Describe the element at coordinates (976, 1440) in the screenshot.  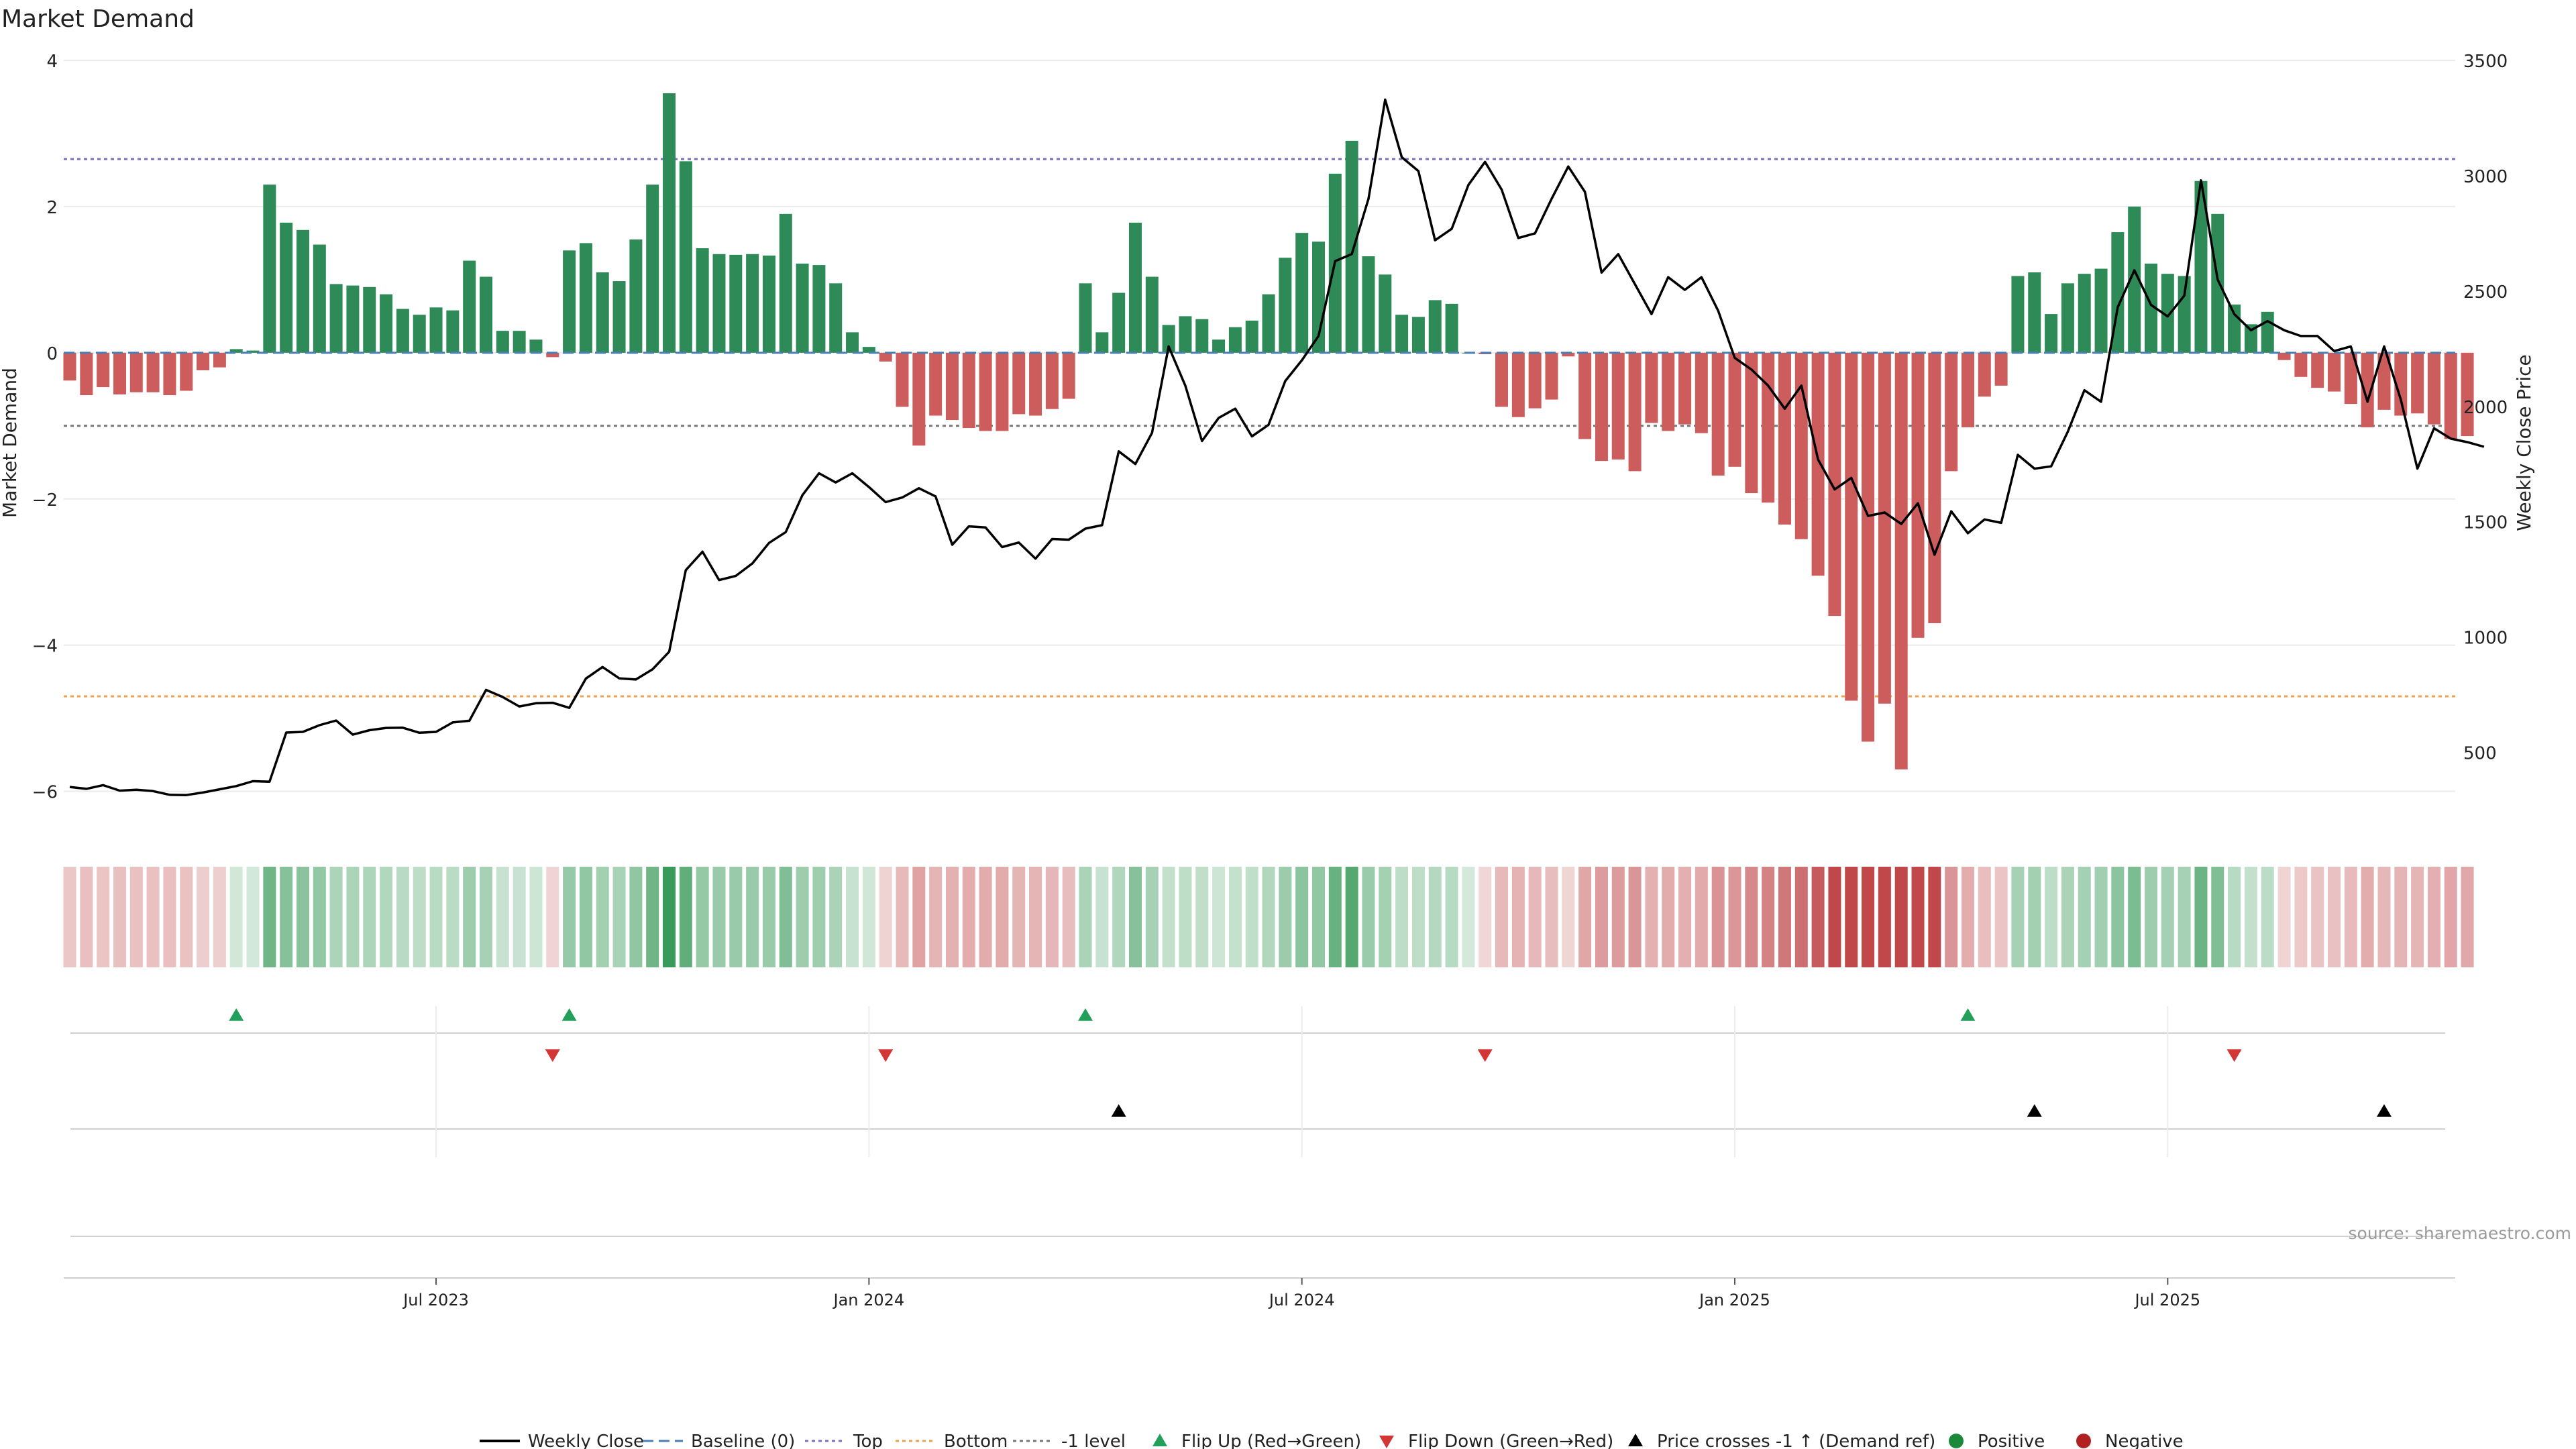
I see `legend-item-3-label: Bottom` at that location.